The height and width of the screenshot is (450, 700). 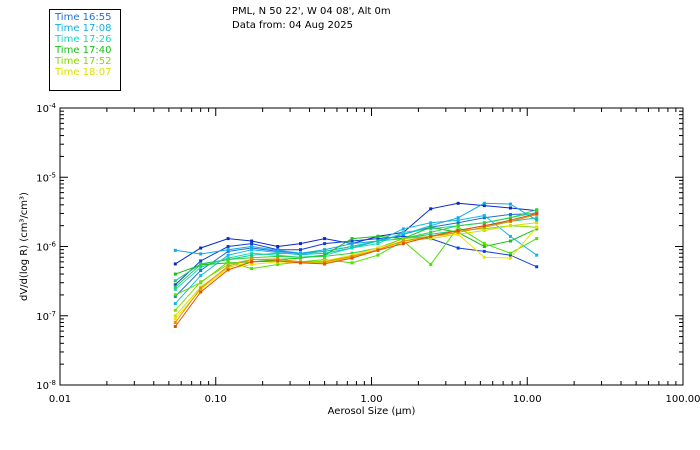 I want to click on date-subtitle: Data from: 04 Aug 2025, so click(x=292, y=25).